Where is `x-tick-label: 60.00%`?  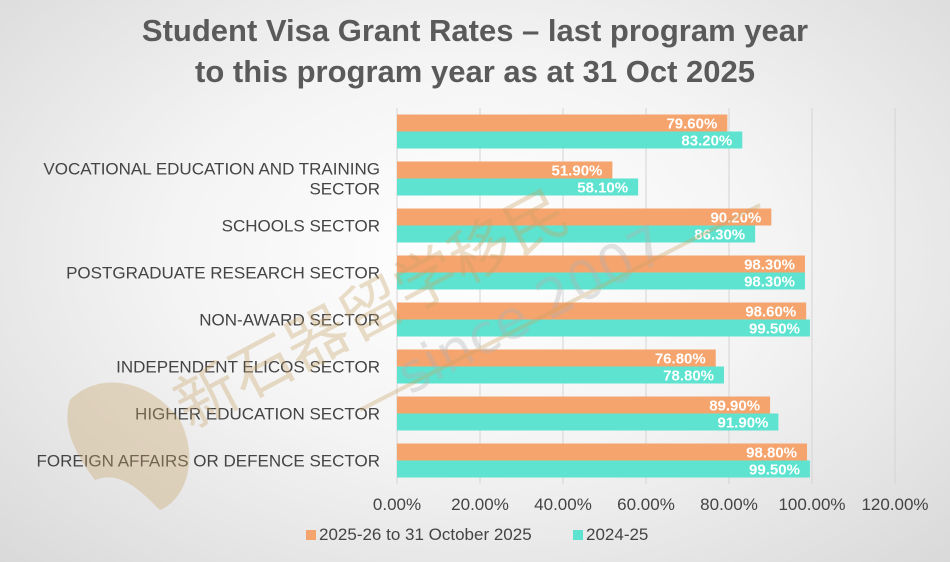
x-tick-label: 60.00% is located at coordinates (646, 504).